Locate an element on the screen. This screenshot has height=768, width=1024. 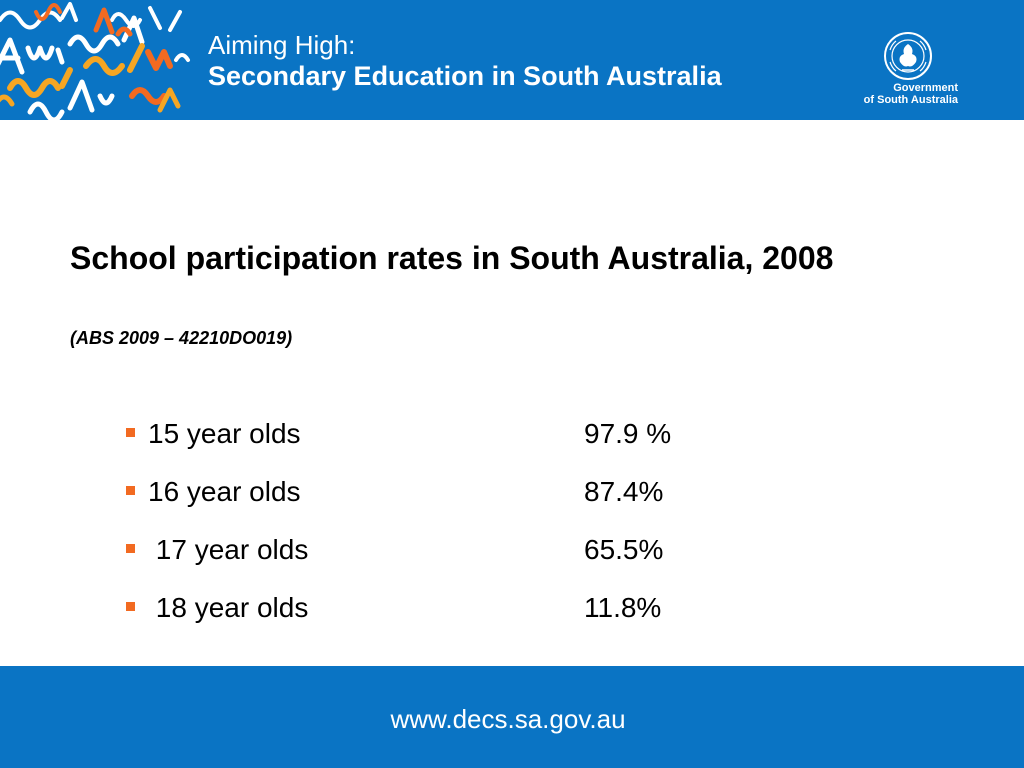
list-item: 17 year olds 65.5% is located at coordinates (440, 557).